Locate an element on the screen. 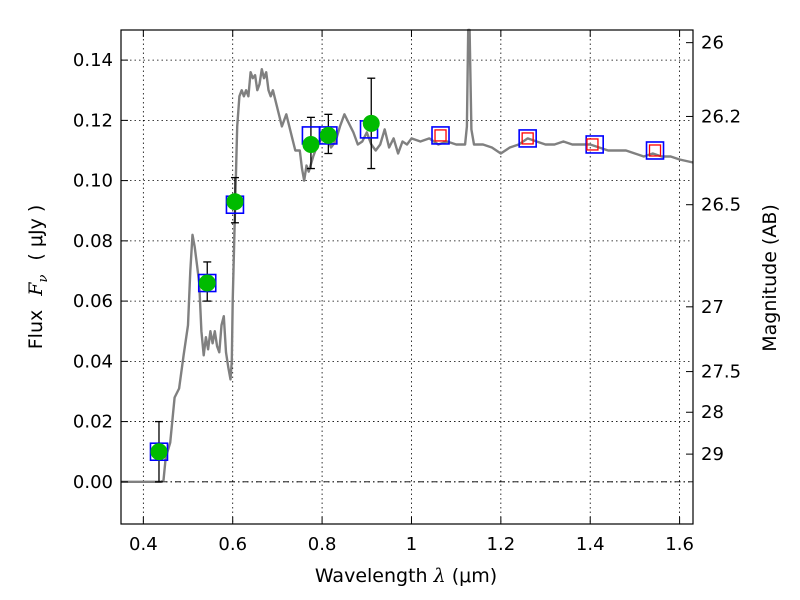 This screenshot has width=800, height=600. y-axis-label-prefix: Flux is located at coordinates (36, 330).